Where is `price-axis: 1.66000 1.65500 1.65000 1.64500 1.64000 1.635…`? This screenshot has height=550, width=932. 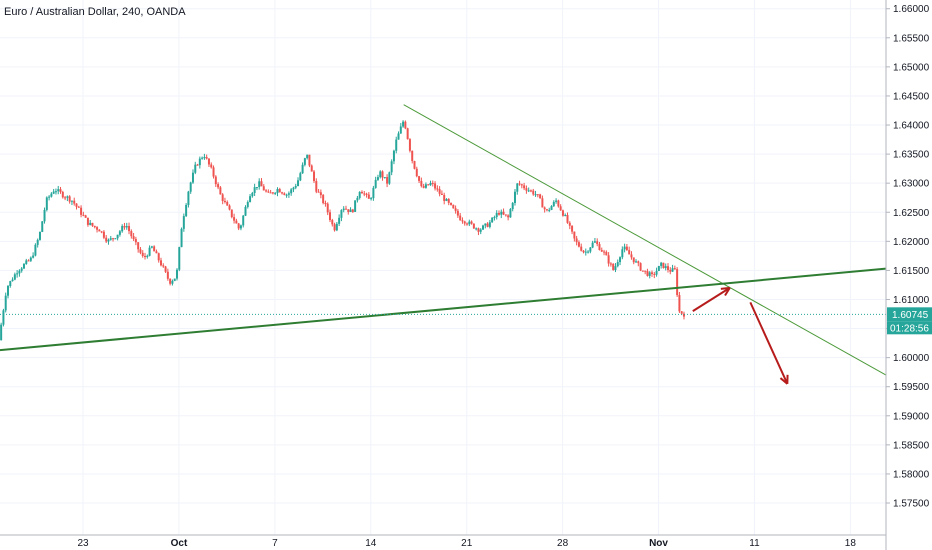 price-axis: 1.66000 1.65500 1.65000 1.64500 1.64000 1.635… is located at coordinates (908, 275).